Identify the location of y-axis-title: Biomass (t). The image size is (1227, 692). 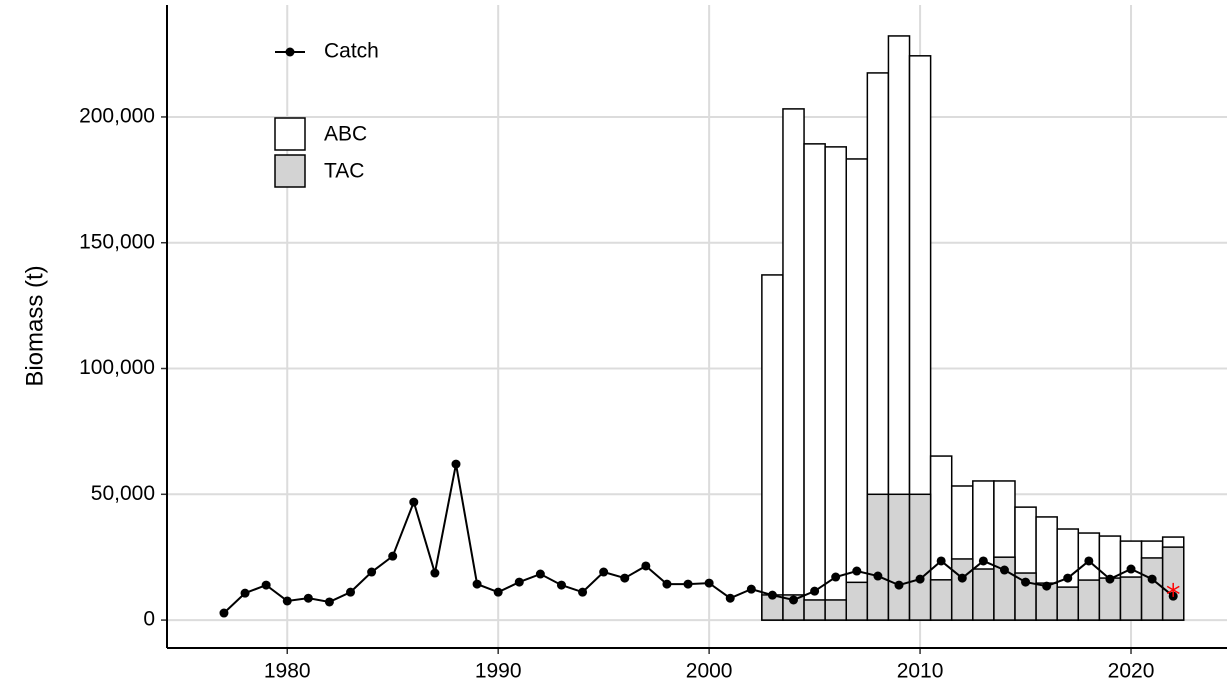
(34, 325).